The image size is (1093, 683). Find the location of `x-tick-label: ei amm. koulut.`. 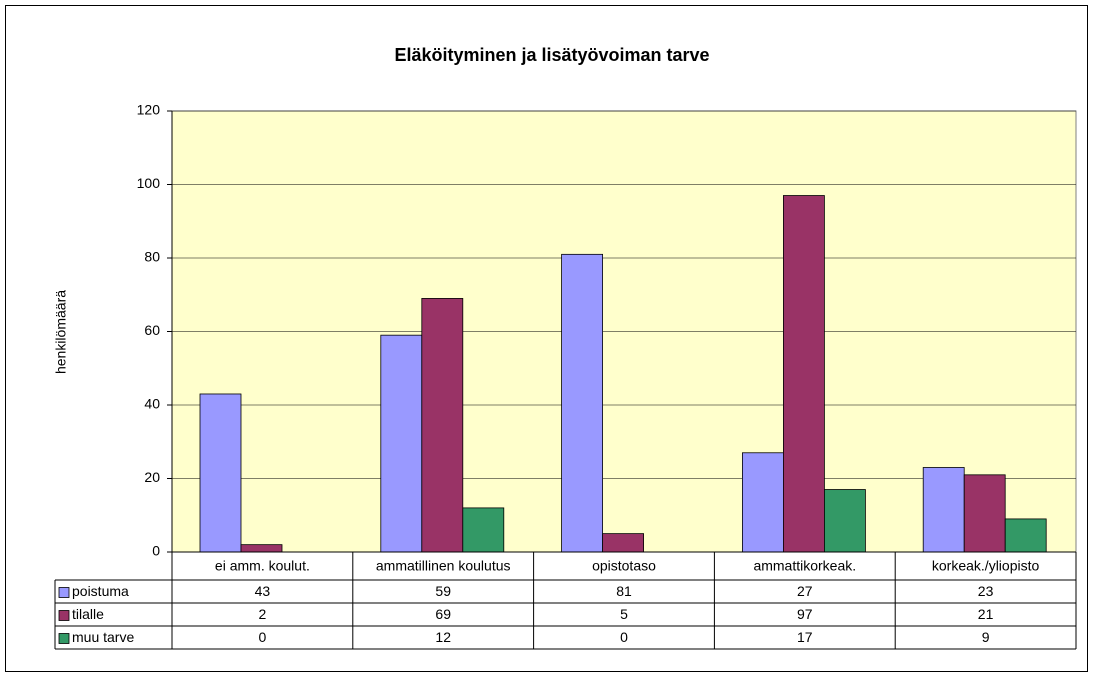

x-tick-label: ei amm. koulut. is located at coordinates (262, 566).